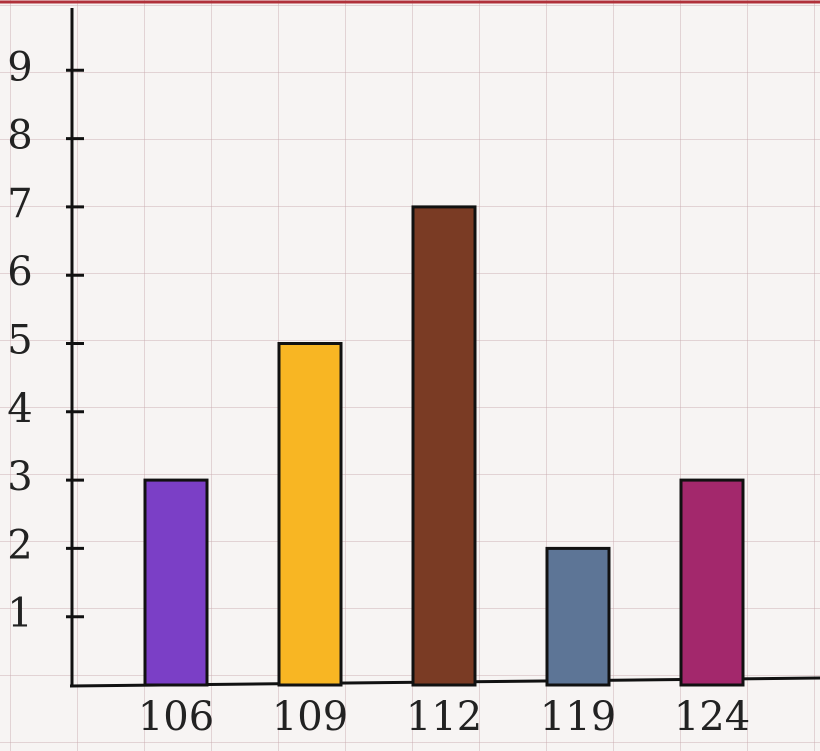 This screenshot has width=820, height=751. What do you see at coordinates (310, 717) in the screenshot?
I see `x-tick-label: 109` at bounding box center [310, 717].